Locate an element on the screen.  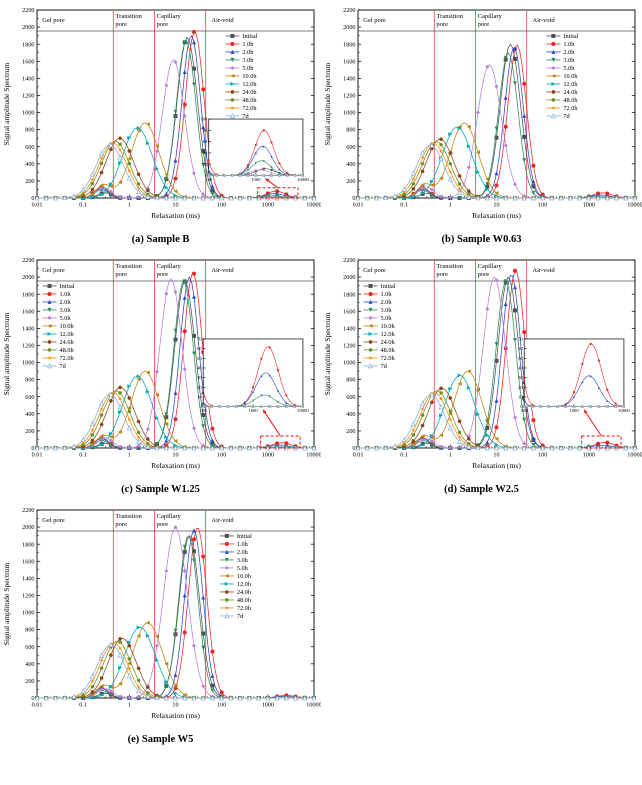
caption-a: (a) Sample B is located at coordinates (160, 239).